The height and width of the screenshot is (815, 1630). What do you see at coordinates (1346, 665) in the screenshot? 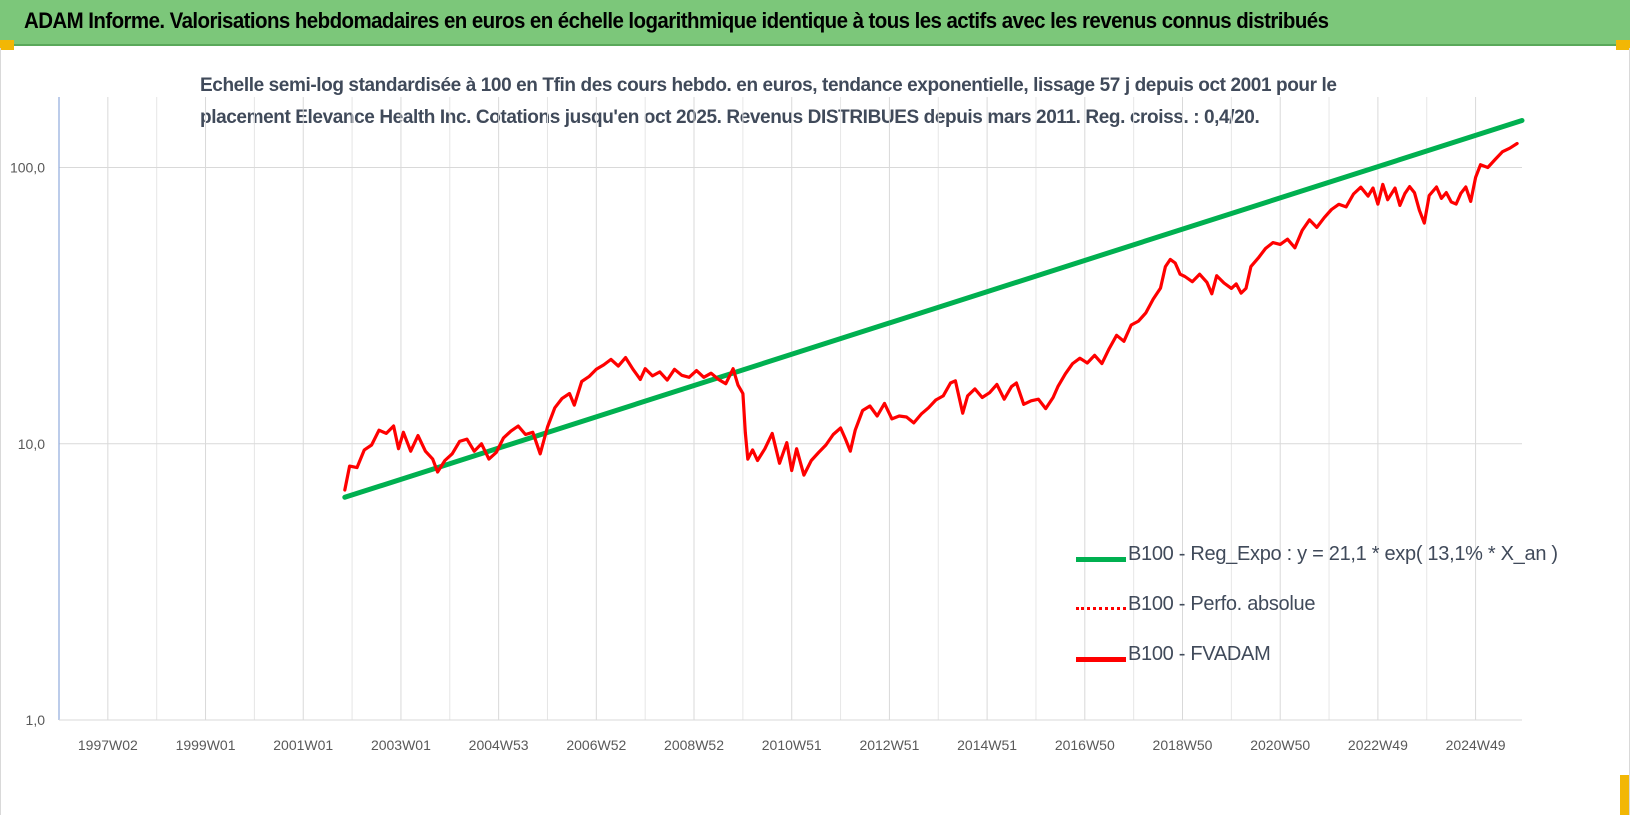
I see `legend-item-fvadam: B100 - FVADAM` at bounding box center [1346, 665].